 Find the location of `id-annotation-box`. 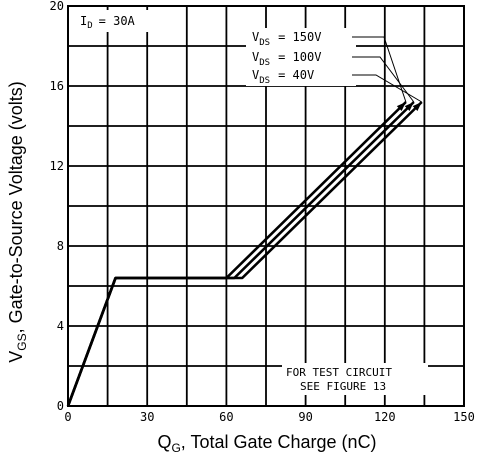

id-annotation-box is located at coordinates (118, 21).